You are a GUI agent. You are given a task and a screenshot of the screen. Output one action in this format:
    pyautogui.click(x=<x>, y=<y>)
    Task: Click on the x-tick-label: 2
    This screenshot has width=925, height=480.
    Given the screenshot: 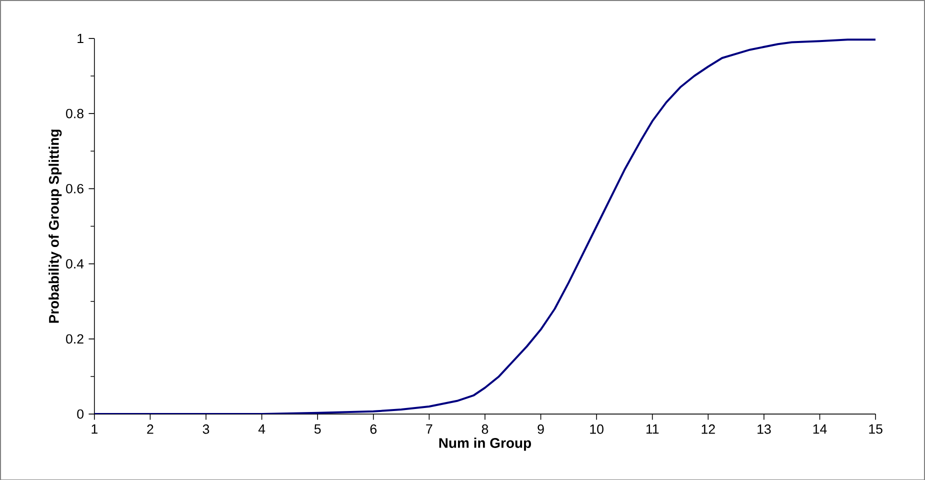 What is the action you would take?
    pyautogui.click(x=150, y=429)
    